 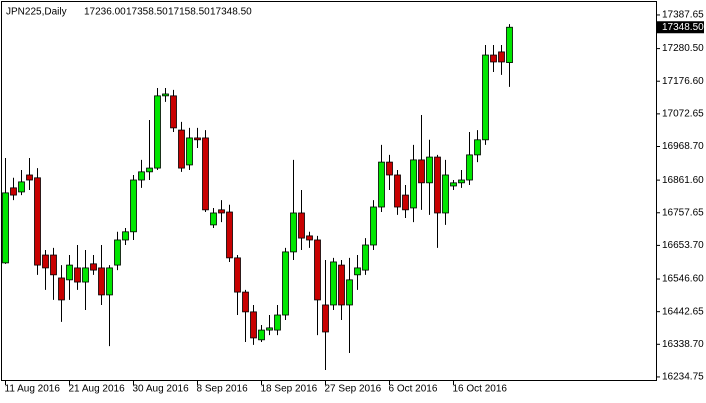 I want to click on y-tick-label: 17176.60, so click(x=683, y=81).